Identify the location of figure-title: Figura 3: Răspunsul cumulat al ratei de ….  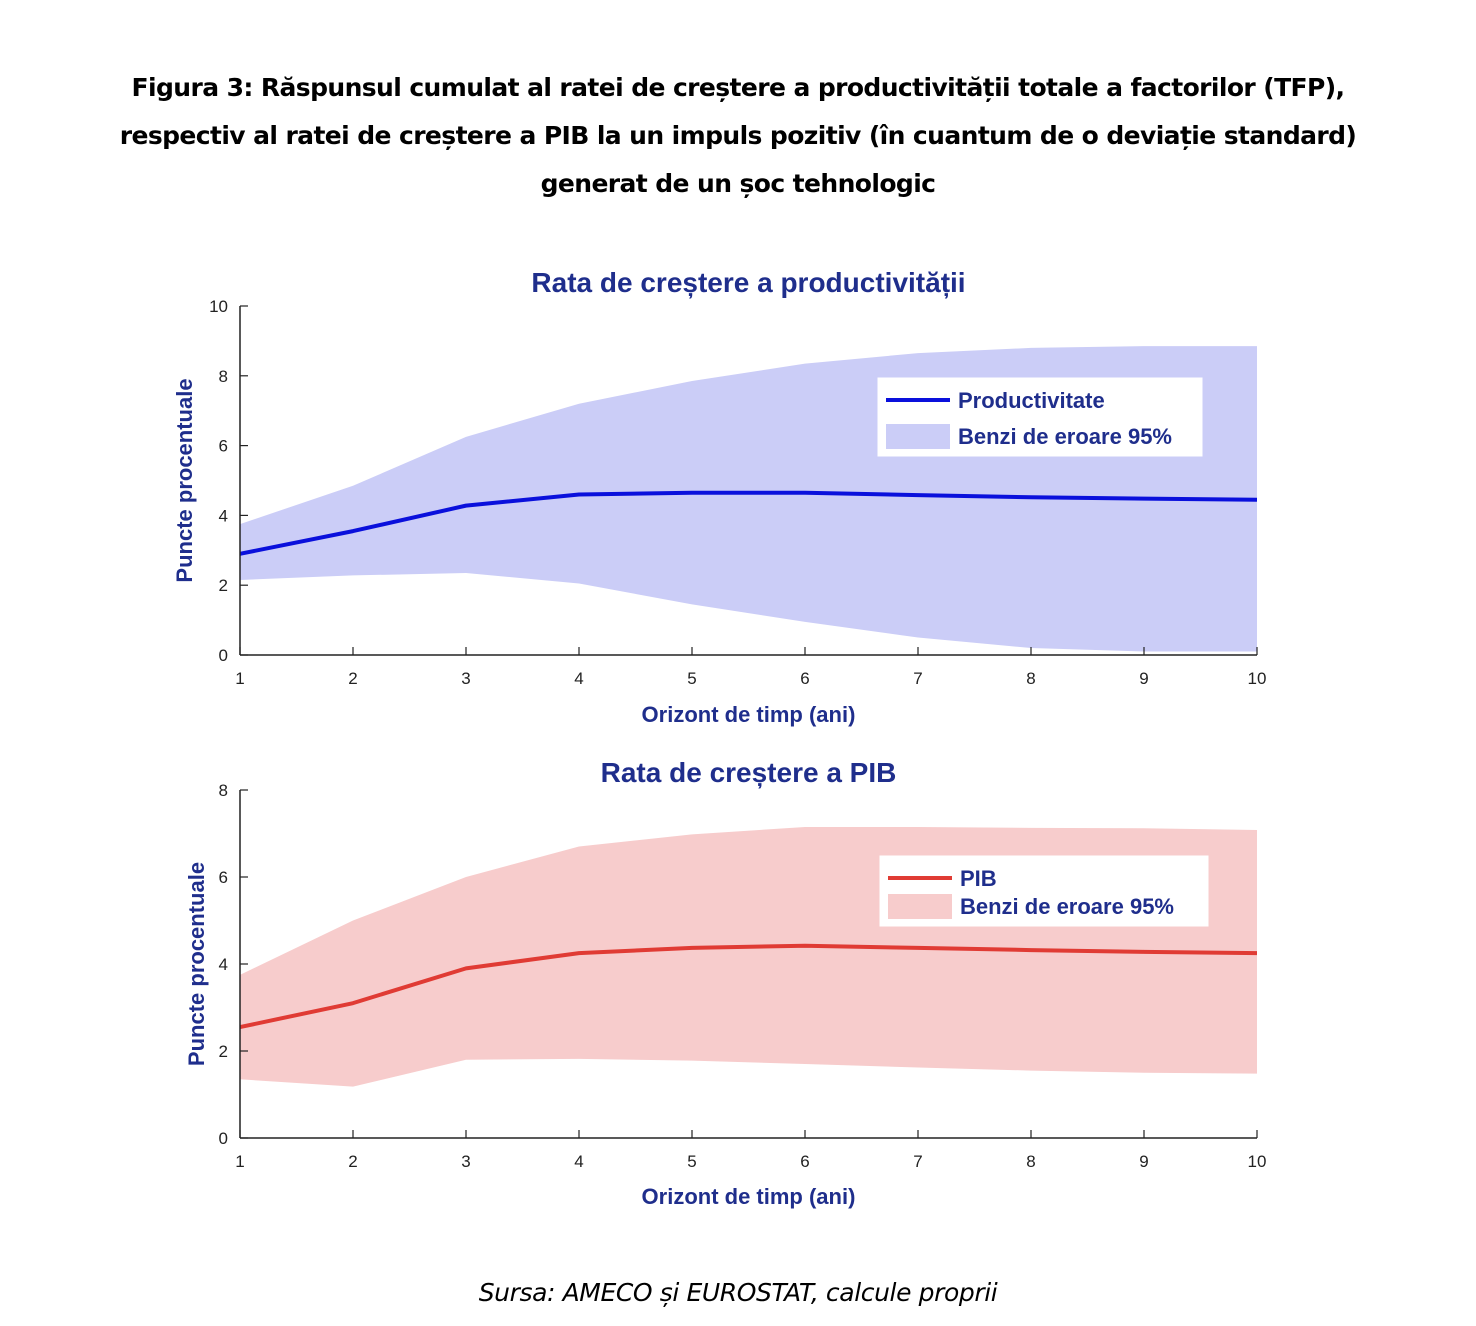
(738, 136).